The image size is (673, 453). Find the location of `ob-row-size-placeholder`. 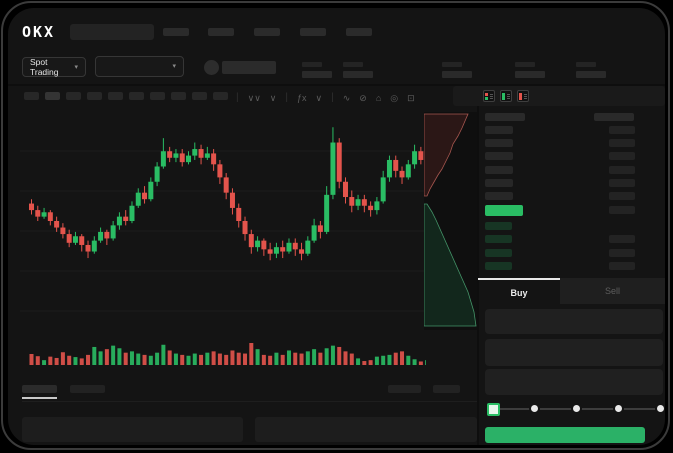

ob-row-size-placeholder is located at coordinates (622, 210).